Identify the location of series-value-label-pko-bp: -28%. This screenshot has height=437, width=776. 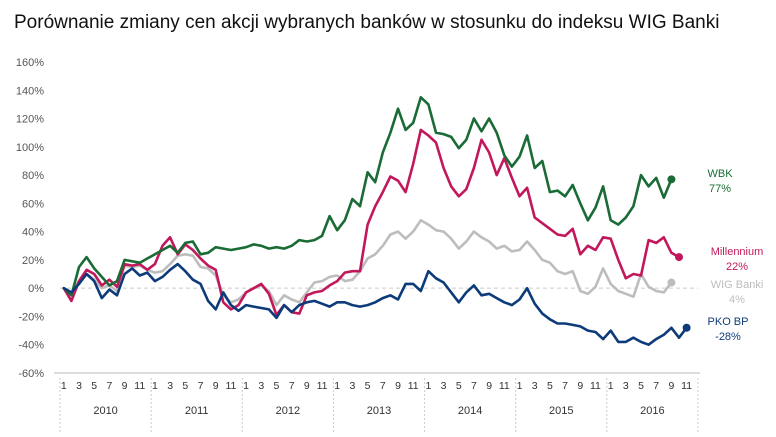
(728, 337).